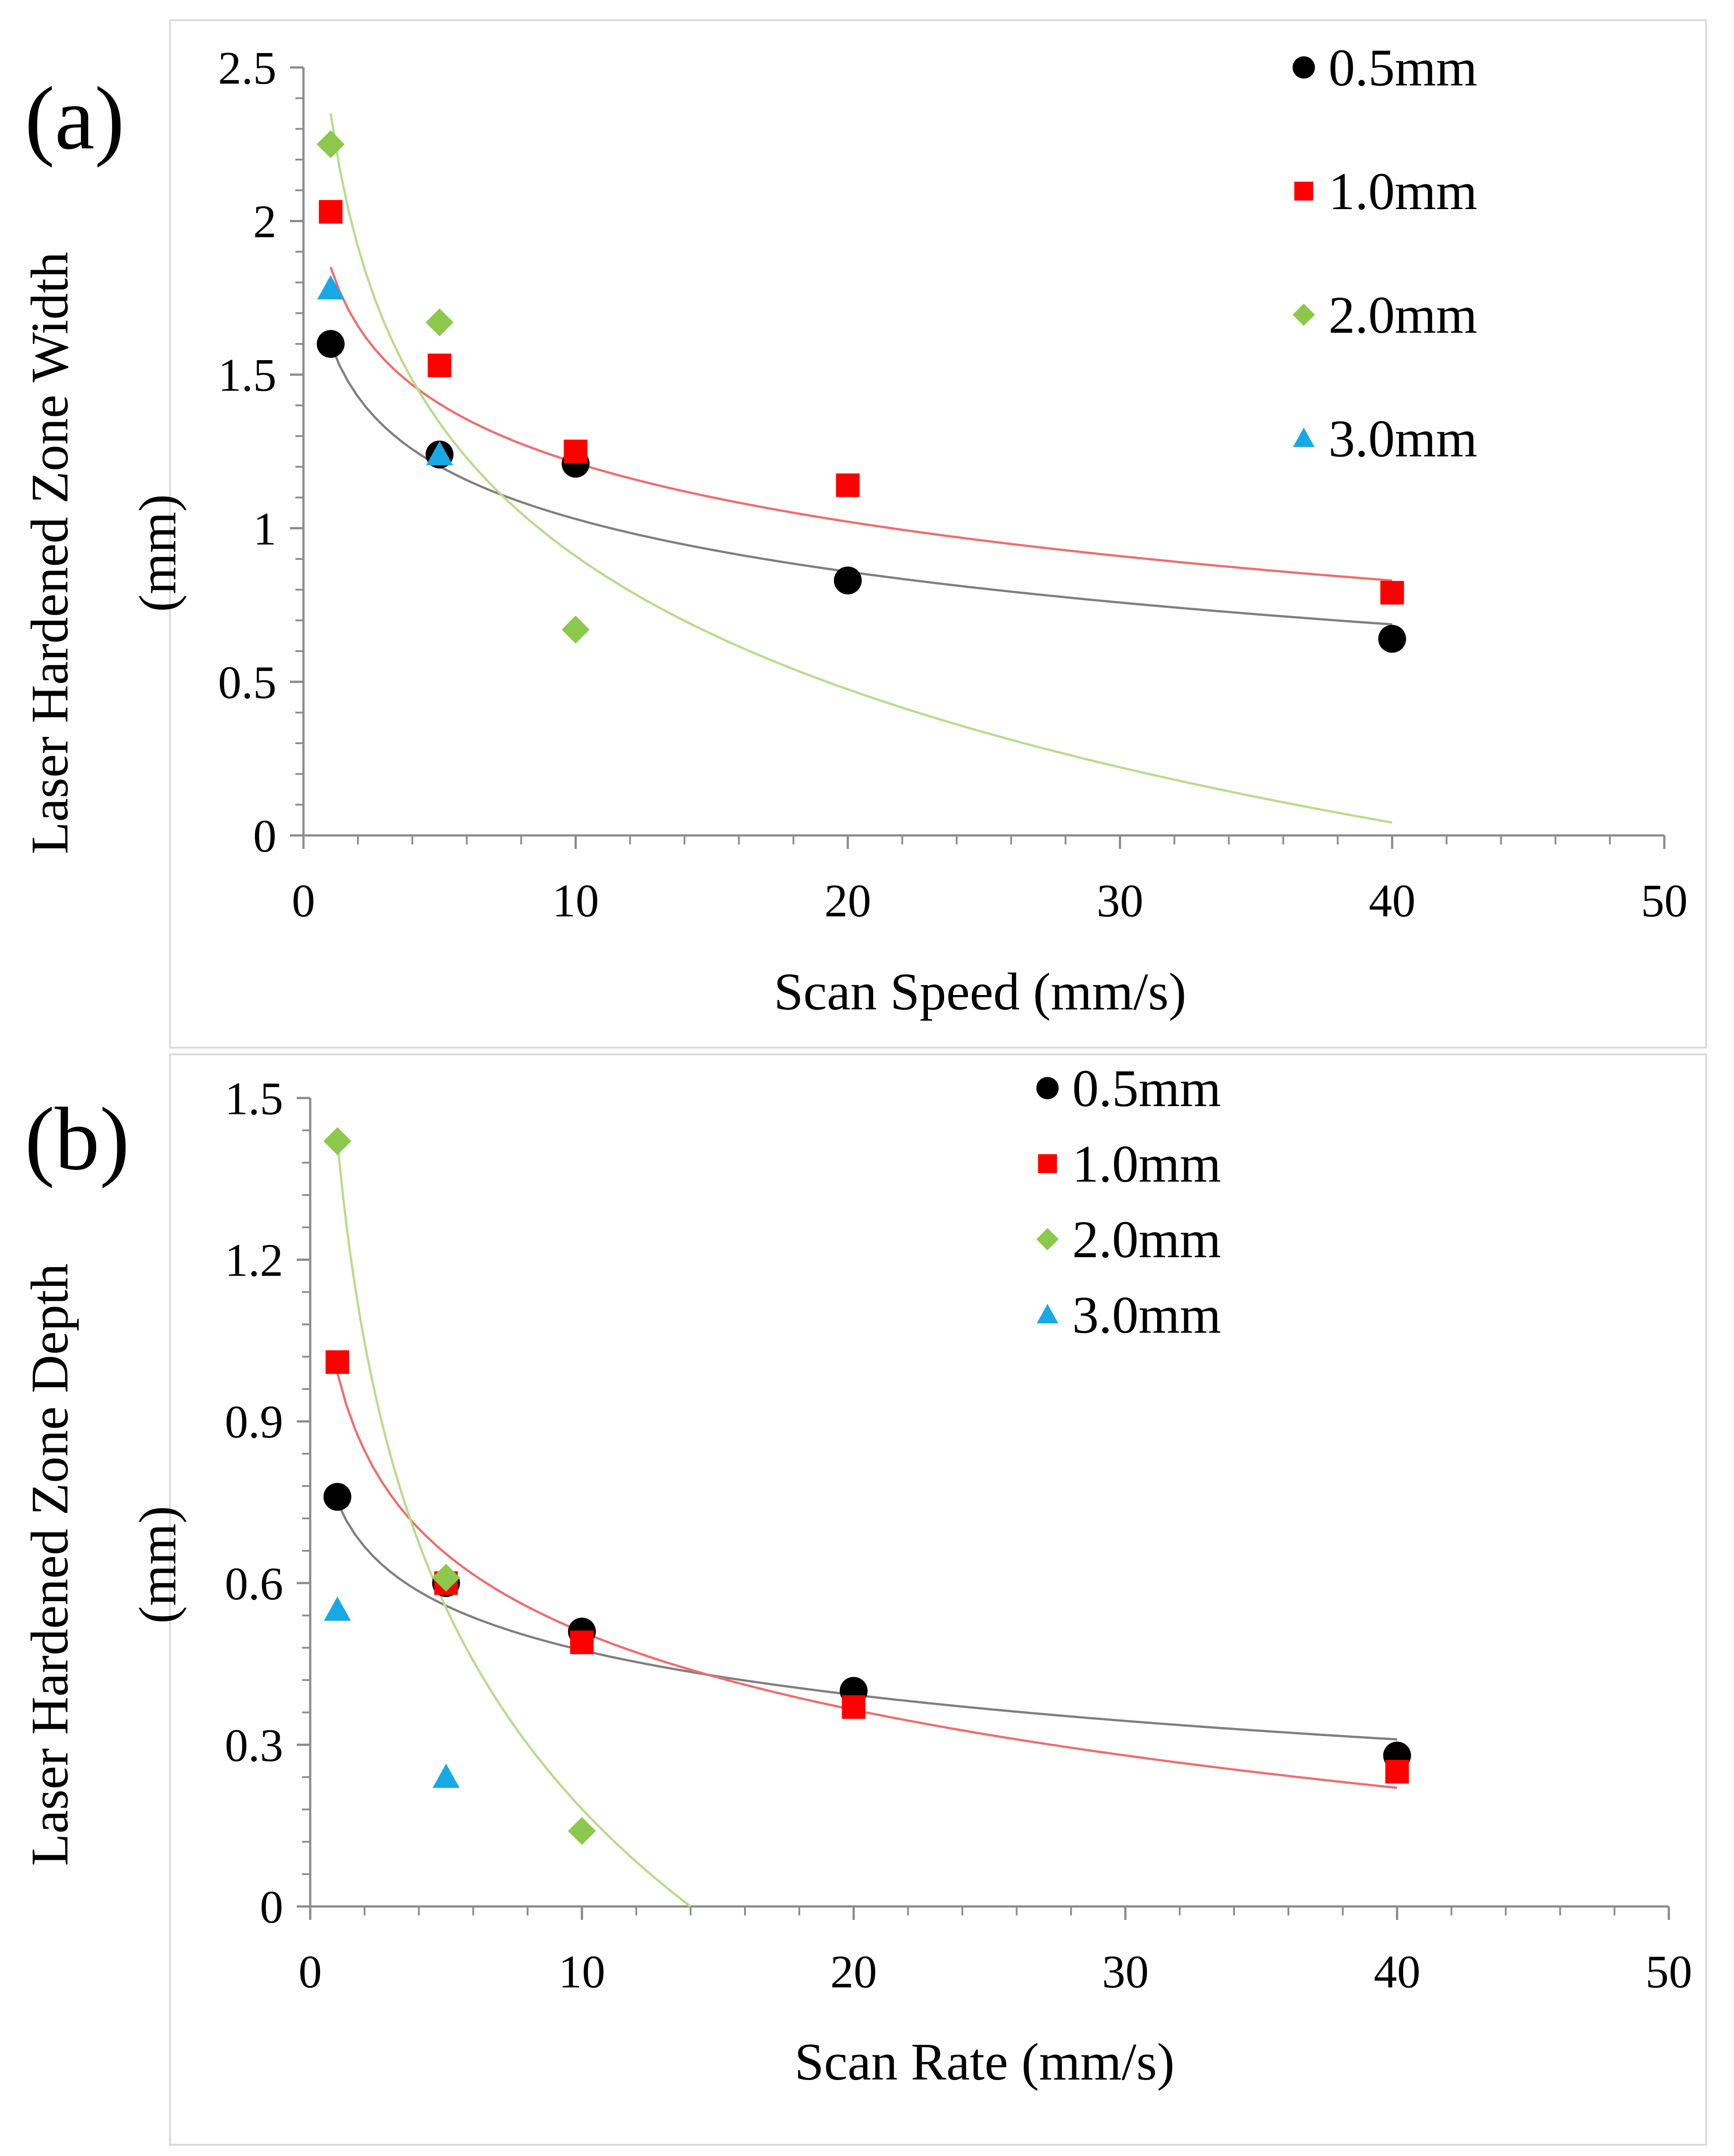 This screenshot has width=1734, height=2156. I want to click on panel-a-ylabel-line1: Laser Hardened Zone Width, so click(49, 553).